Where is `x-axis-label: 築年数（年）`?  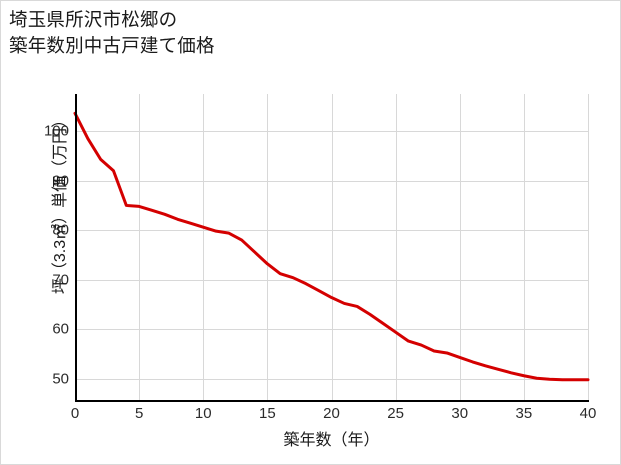
x-axis-label: 築年数（年） is located at coordinates (331, 440).